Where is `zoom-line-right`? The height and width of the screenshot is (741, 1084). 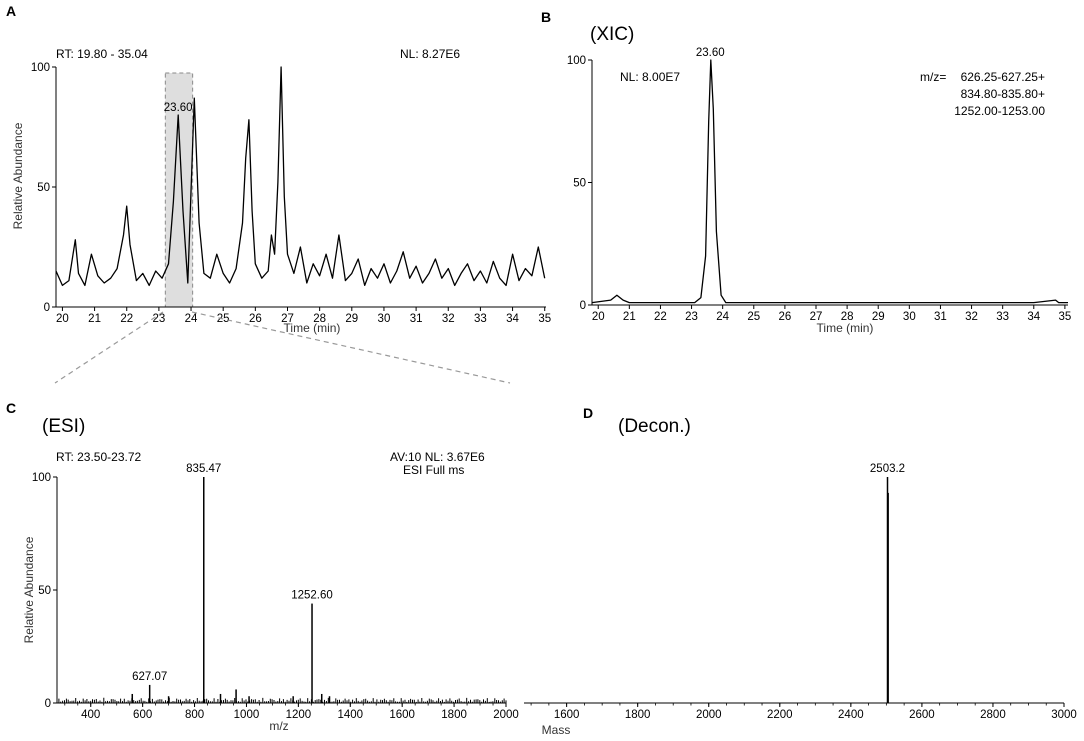
zoom-line-right is located at coordinates (351, 347).